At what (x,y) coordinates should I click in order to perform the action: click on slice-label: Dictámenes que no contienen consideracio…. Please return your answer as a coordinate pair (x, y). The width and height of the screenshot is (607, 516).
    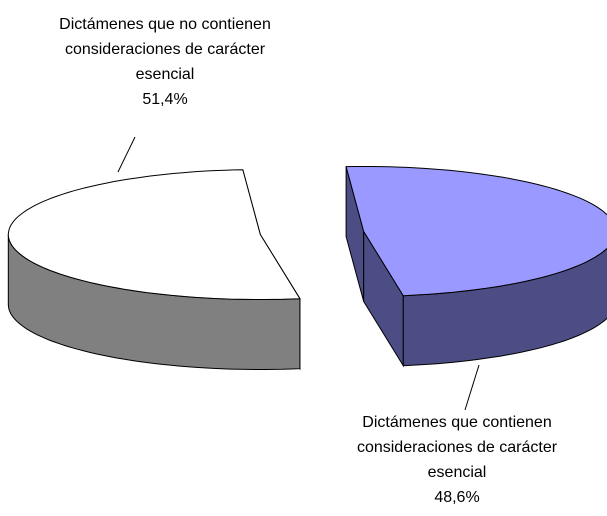
    Looking at the image, I should click on (165, 62).